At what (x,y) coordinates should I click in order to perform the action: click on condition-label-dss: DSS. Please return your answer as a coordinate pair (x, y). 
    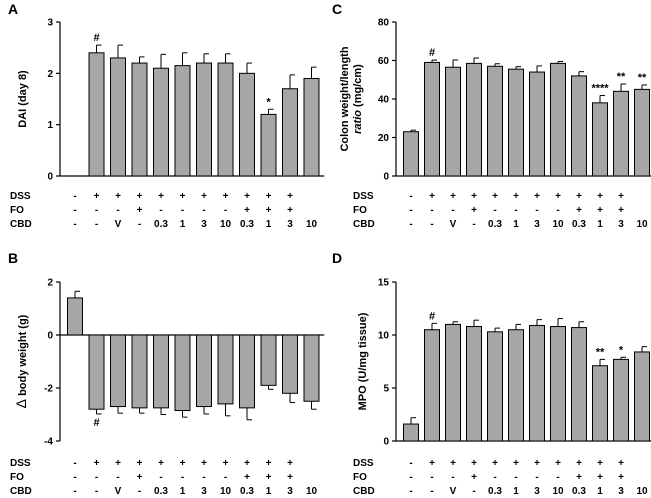
    Looking at the image, I should click on (20, 463).